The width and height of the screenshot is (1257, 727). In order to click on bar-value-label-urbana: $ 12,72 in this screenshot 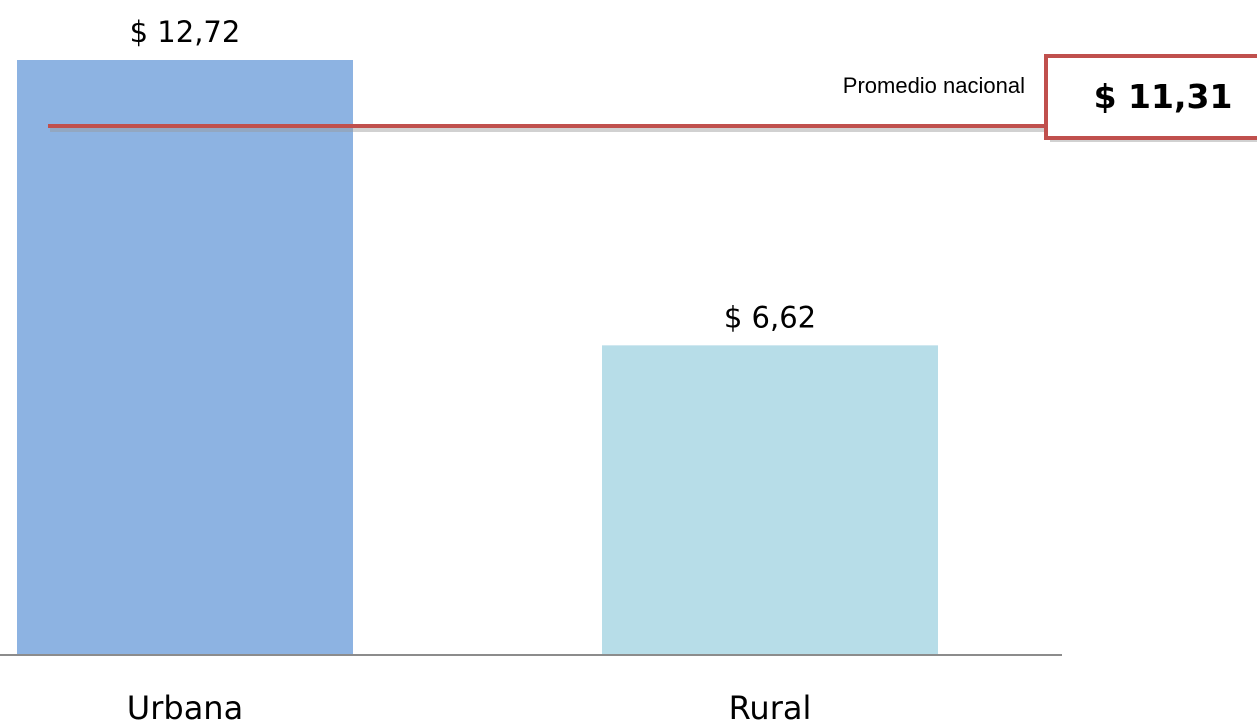, I will do `click(185, 32)`.